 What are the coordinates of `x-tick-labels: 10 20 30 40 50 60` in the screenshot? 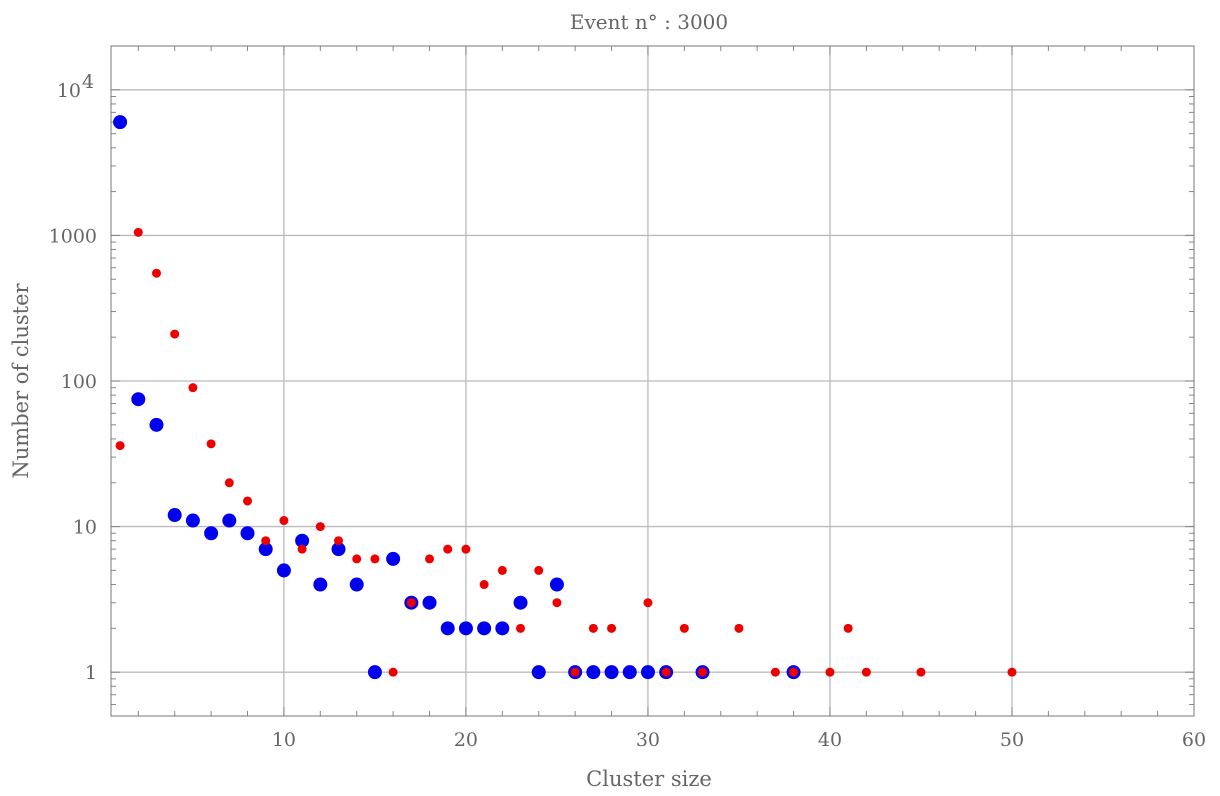 It's located at (739, 740).